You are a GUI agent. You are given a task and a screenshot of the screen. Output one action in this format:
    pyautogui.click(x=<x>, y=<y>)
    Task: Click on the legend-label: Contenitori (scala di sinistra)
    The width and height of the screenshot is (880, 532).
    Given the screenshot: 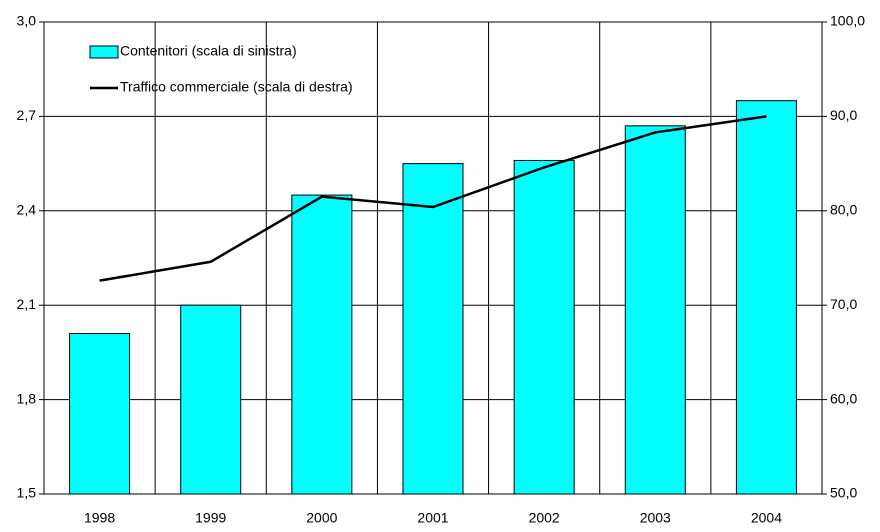 What is the action you would take?
    pyautogui.click(x=208, y=51)
    